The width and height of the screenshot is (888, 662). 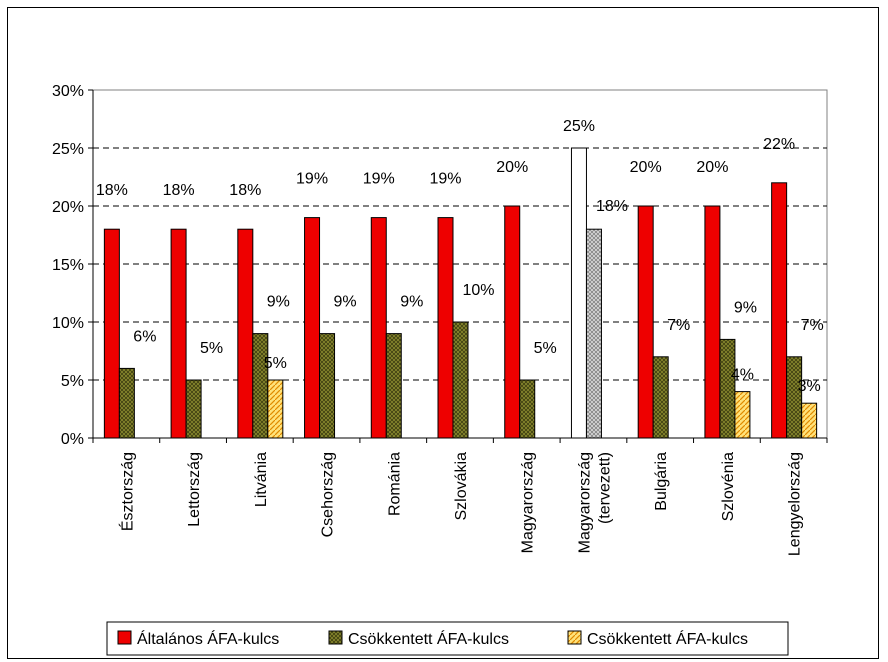 I want to click on category-label: Észtország, so click(x=126, y=491).